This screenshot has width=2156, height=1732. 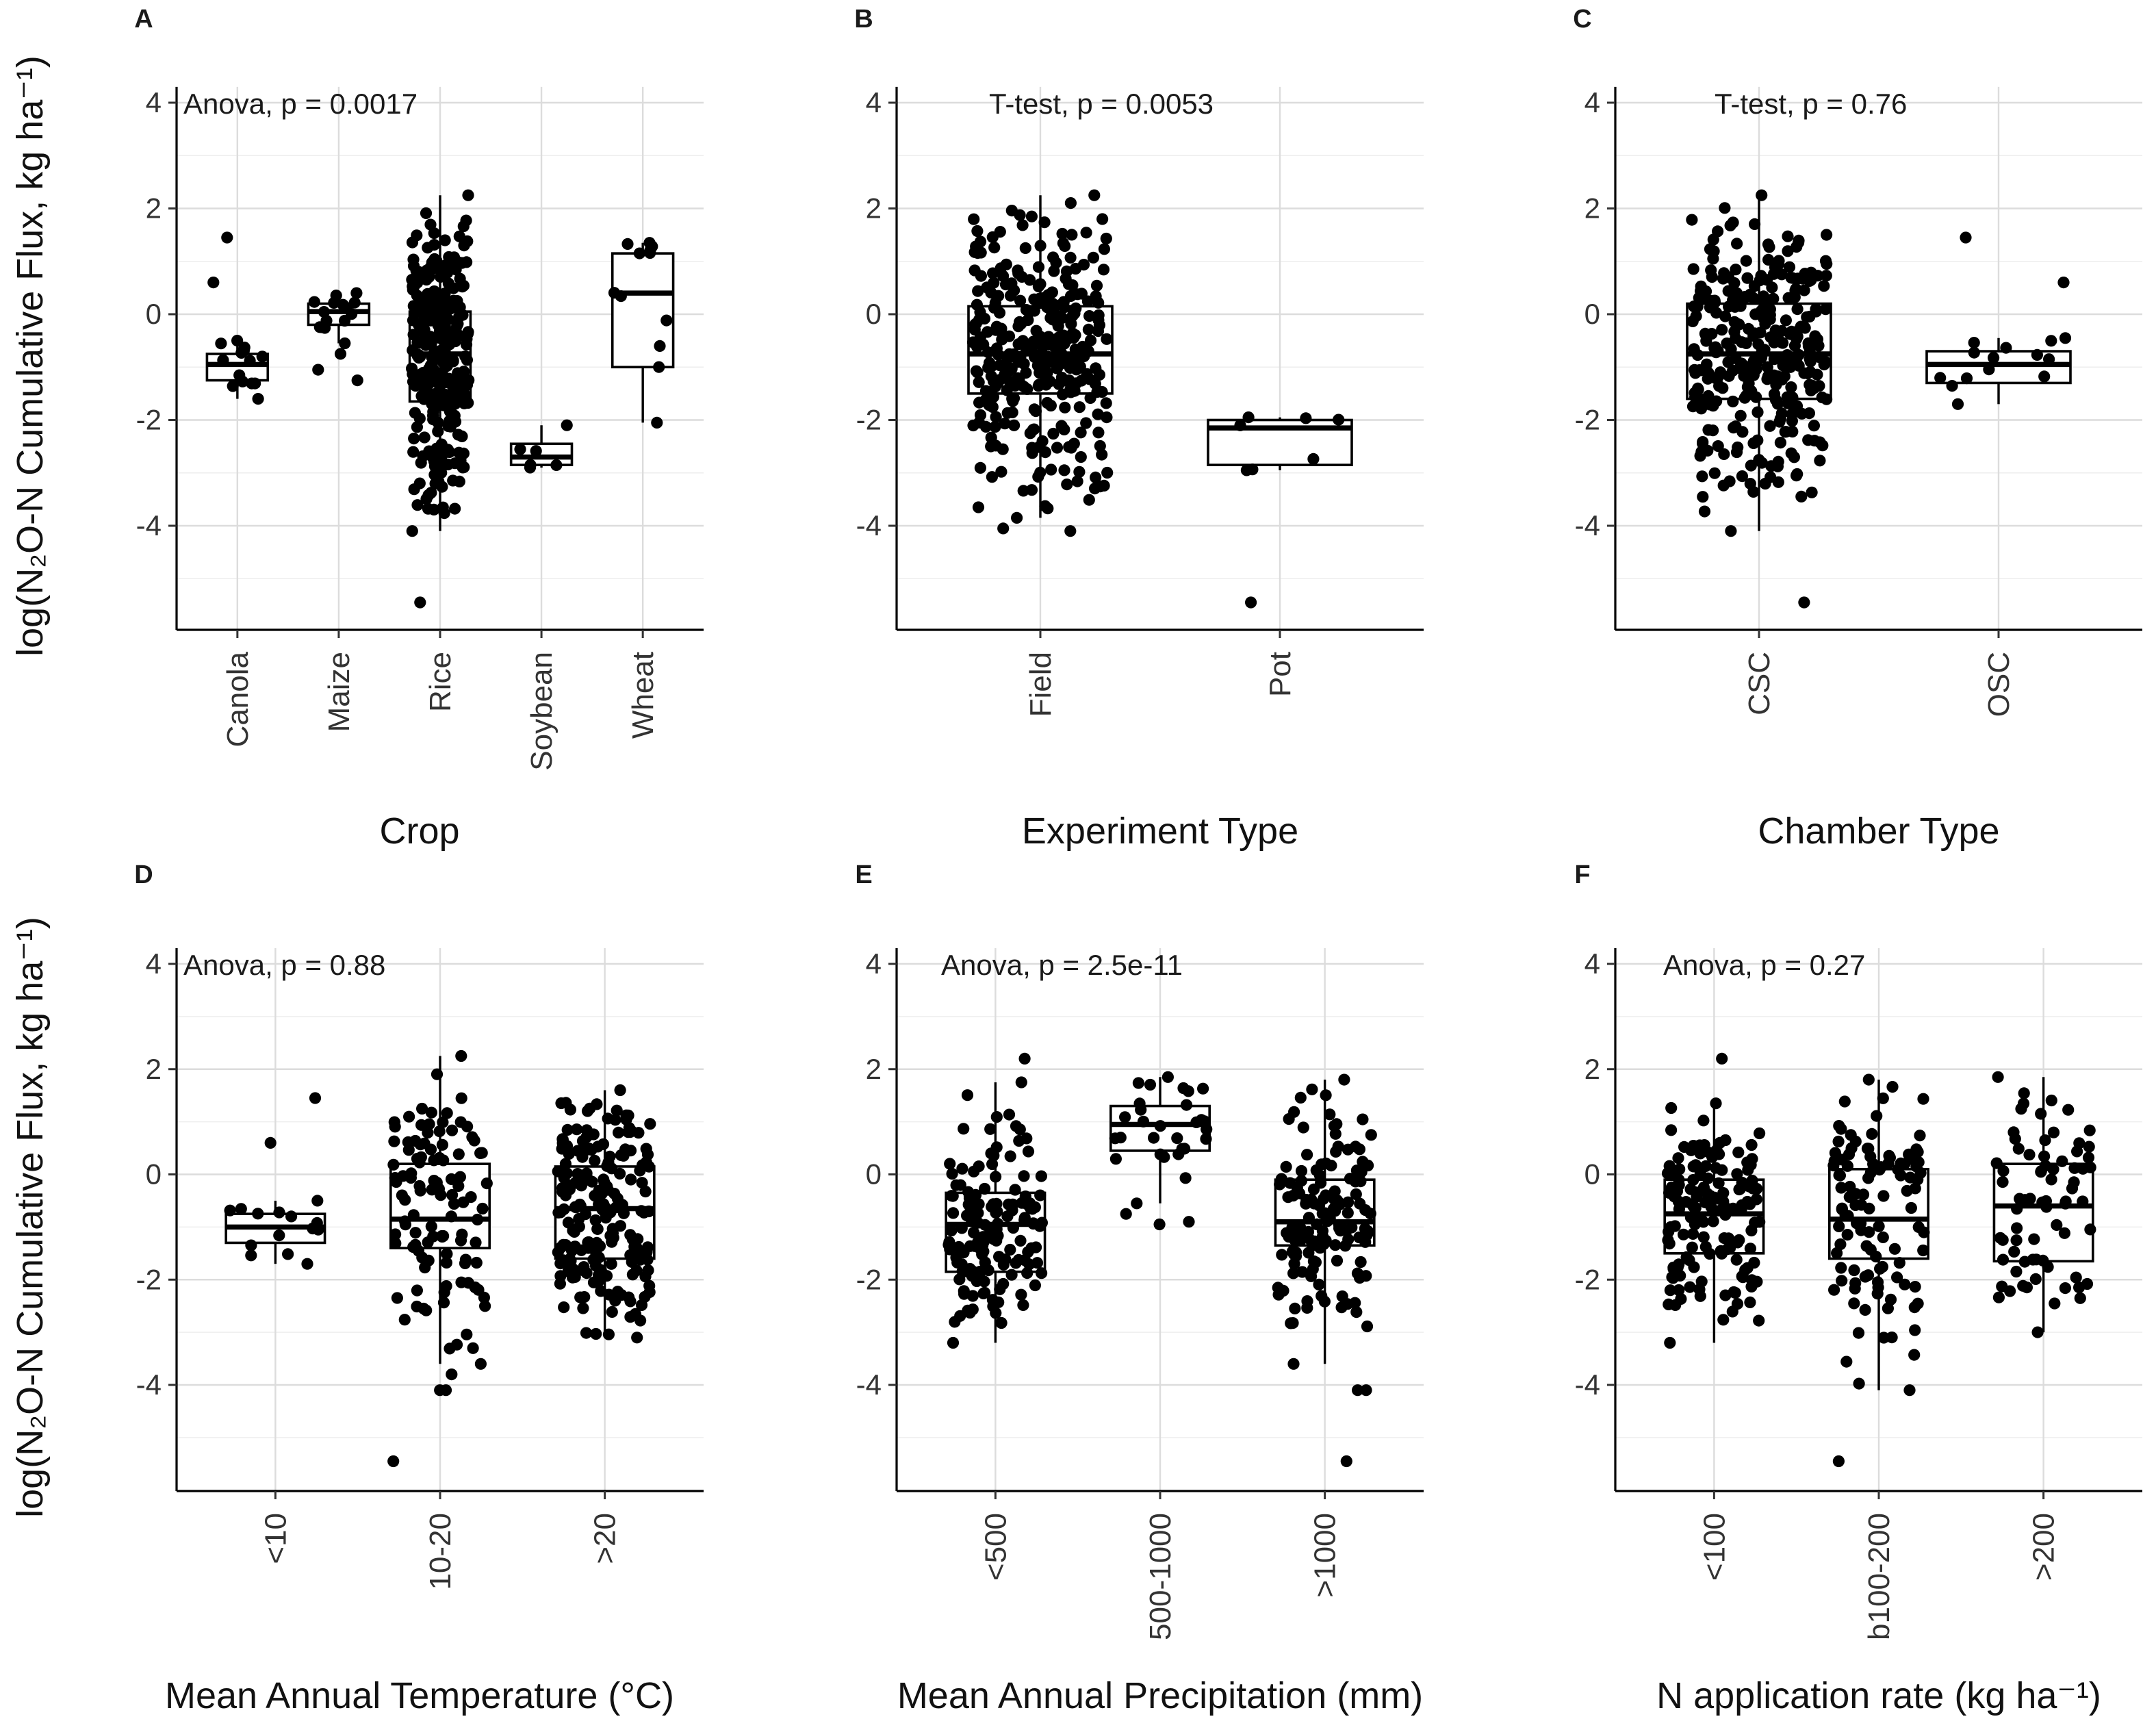 I want to click on x-axis-label: Experiment Type, so click(x=1160, y=831).